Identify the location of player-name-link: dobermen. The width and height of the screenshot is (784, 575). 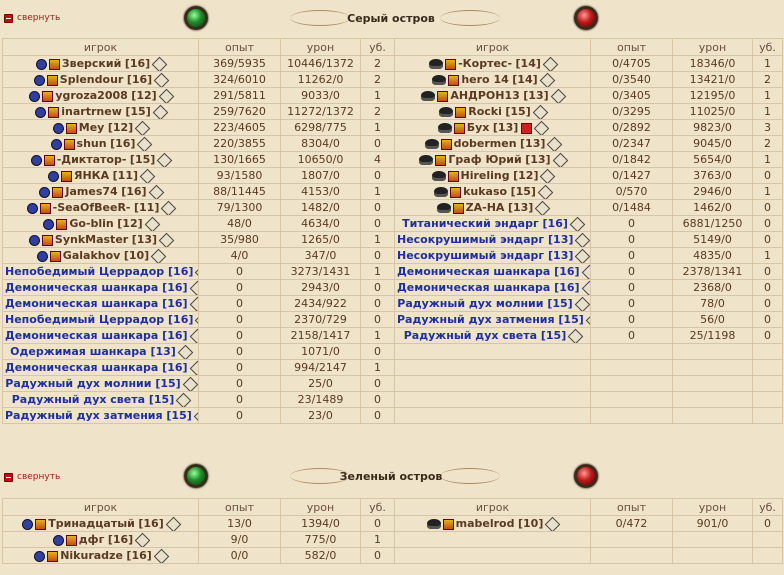
(485, 143).